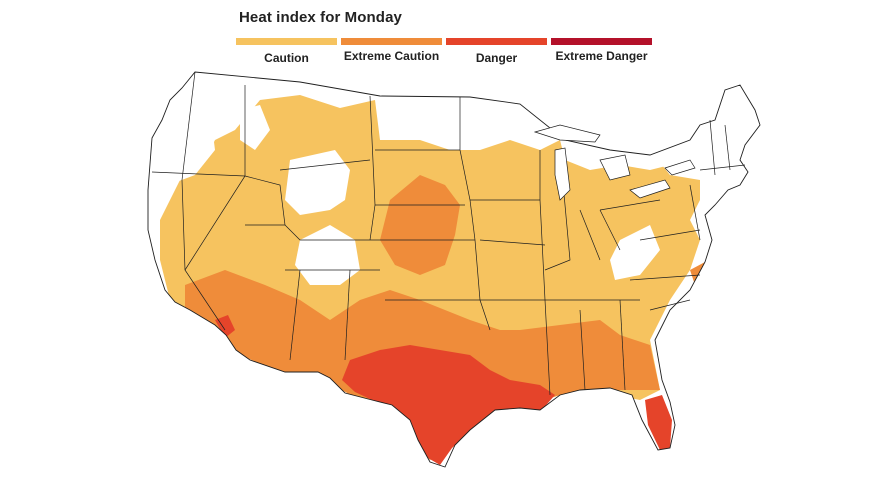 Image resolution: width=889 pixels, height=500 pixels. I want to click on great-lakes, so click(614, 162).